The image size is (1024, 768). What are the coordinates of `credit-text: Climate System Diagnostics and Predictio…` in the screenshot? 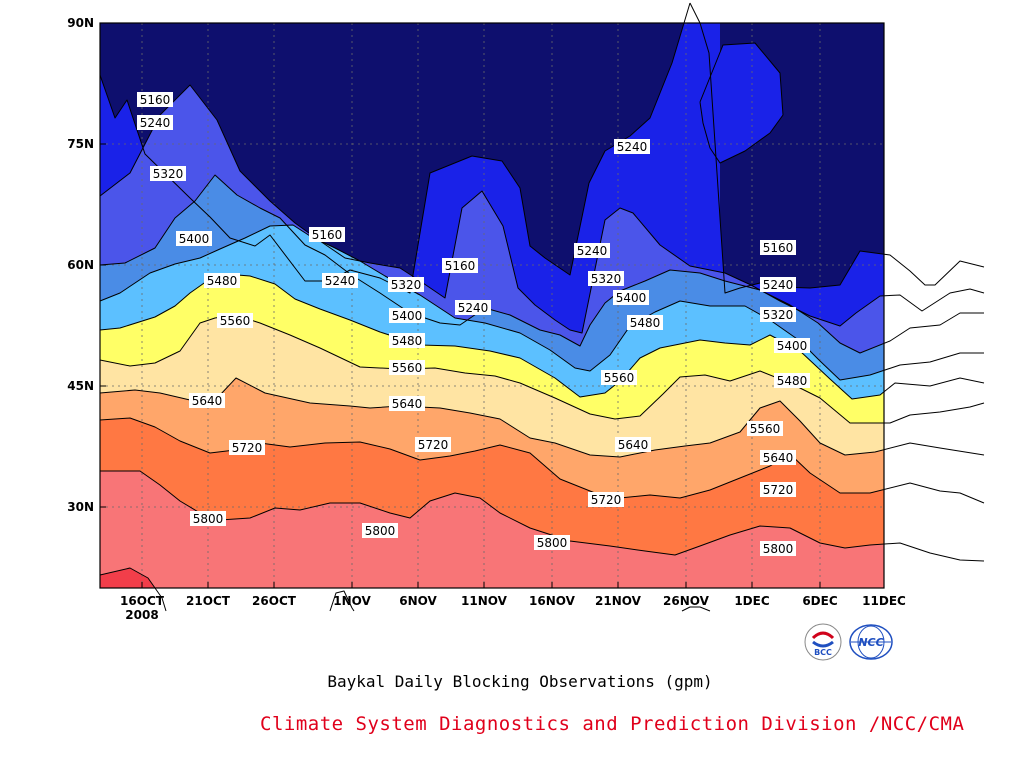 It's located at (612, 724).